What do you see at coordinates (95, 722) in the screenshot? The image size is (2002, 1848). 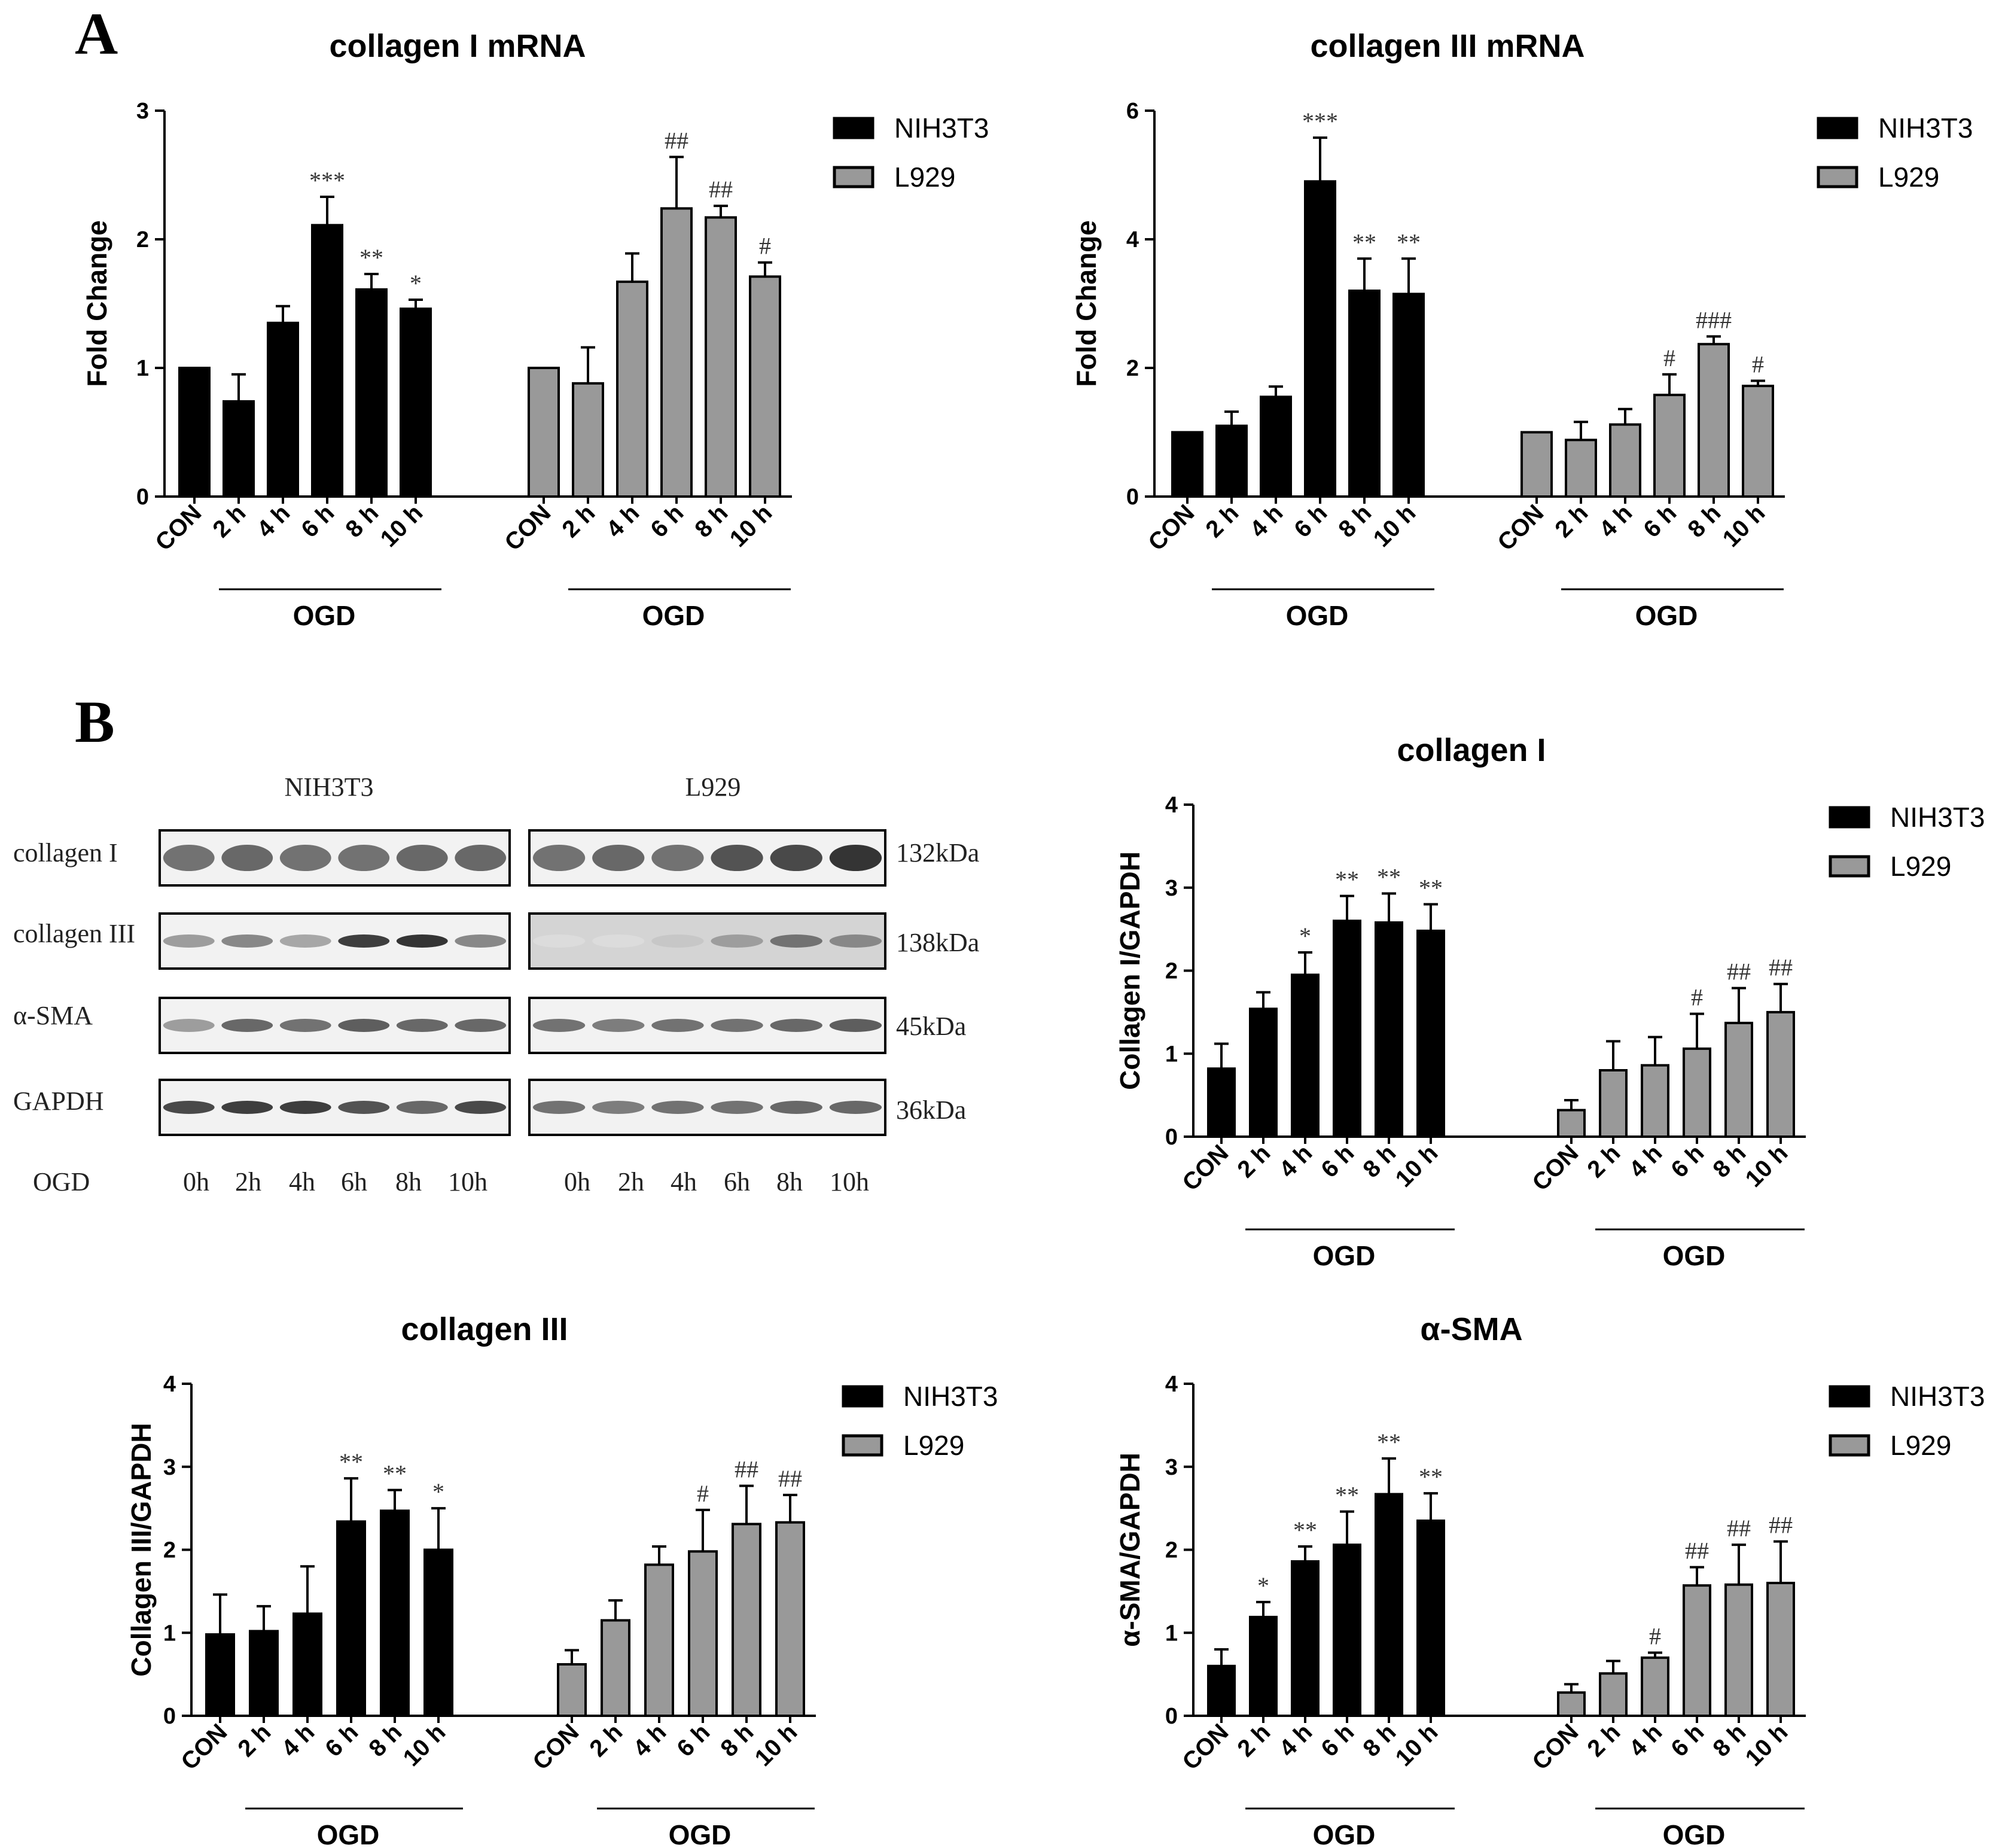 I see `panel-label-b: B` at bounding box center [95, 722].